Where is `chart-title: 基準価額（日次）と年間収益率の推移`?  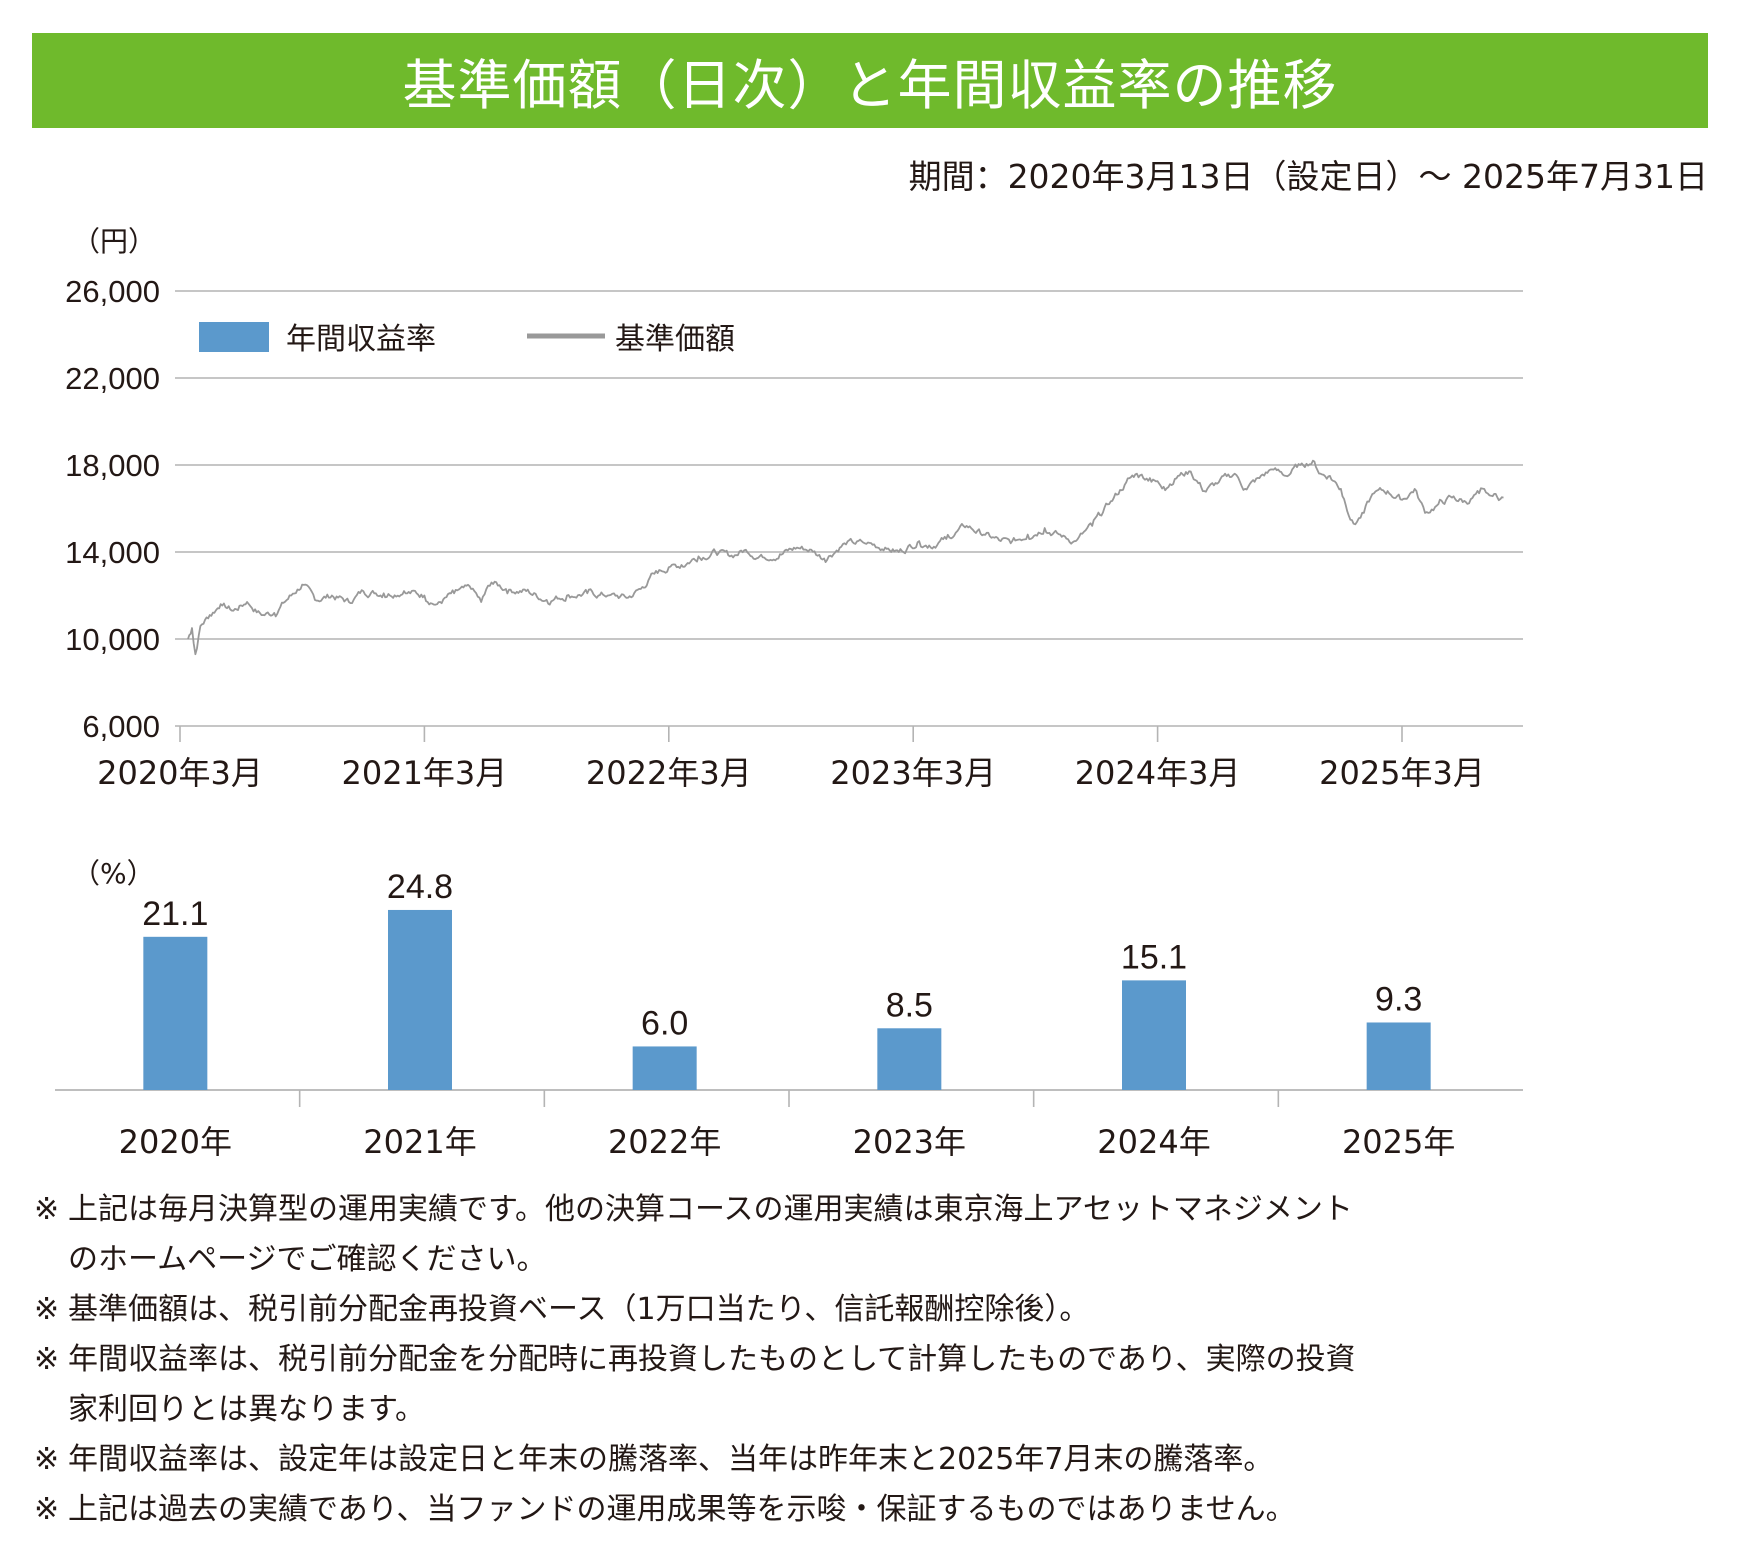 chart-title: 基準価額（日次）と年間収益率の推移 is located at coordinates (870, 85).